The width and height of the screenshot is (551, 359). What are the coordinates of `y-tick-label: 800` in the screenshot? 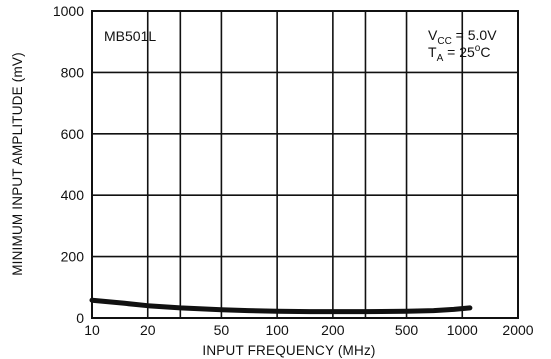 It's located at (73, 72).